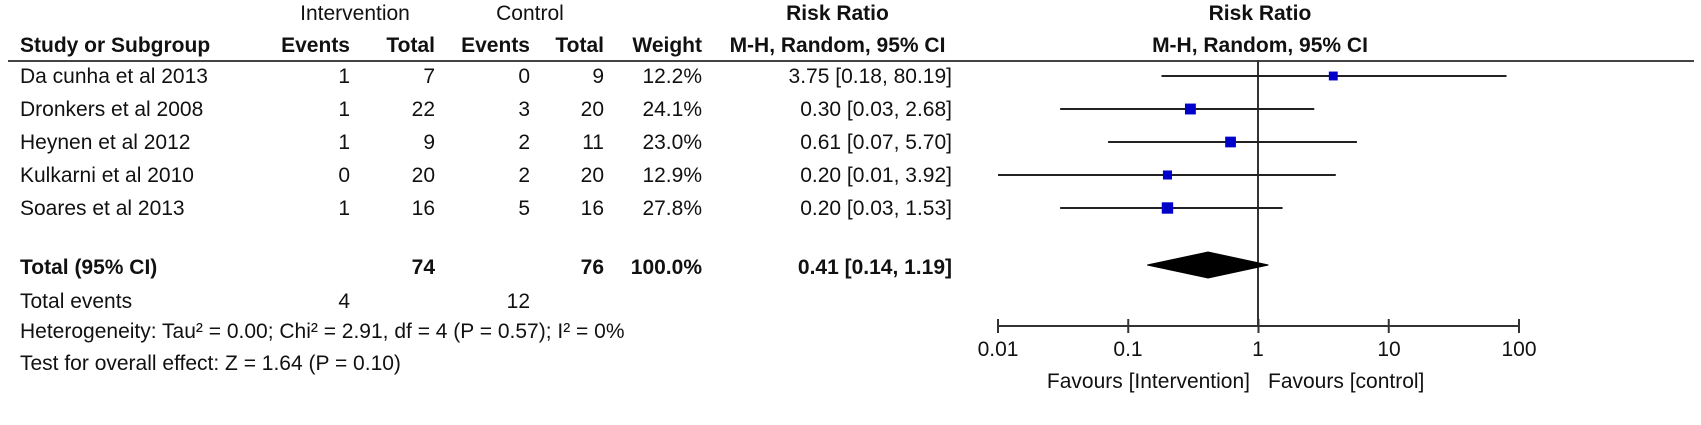 Image resolution: width=1701 pixels, height=425 pixels. I want to click on header-weight: Weight, so click(667, 45).